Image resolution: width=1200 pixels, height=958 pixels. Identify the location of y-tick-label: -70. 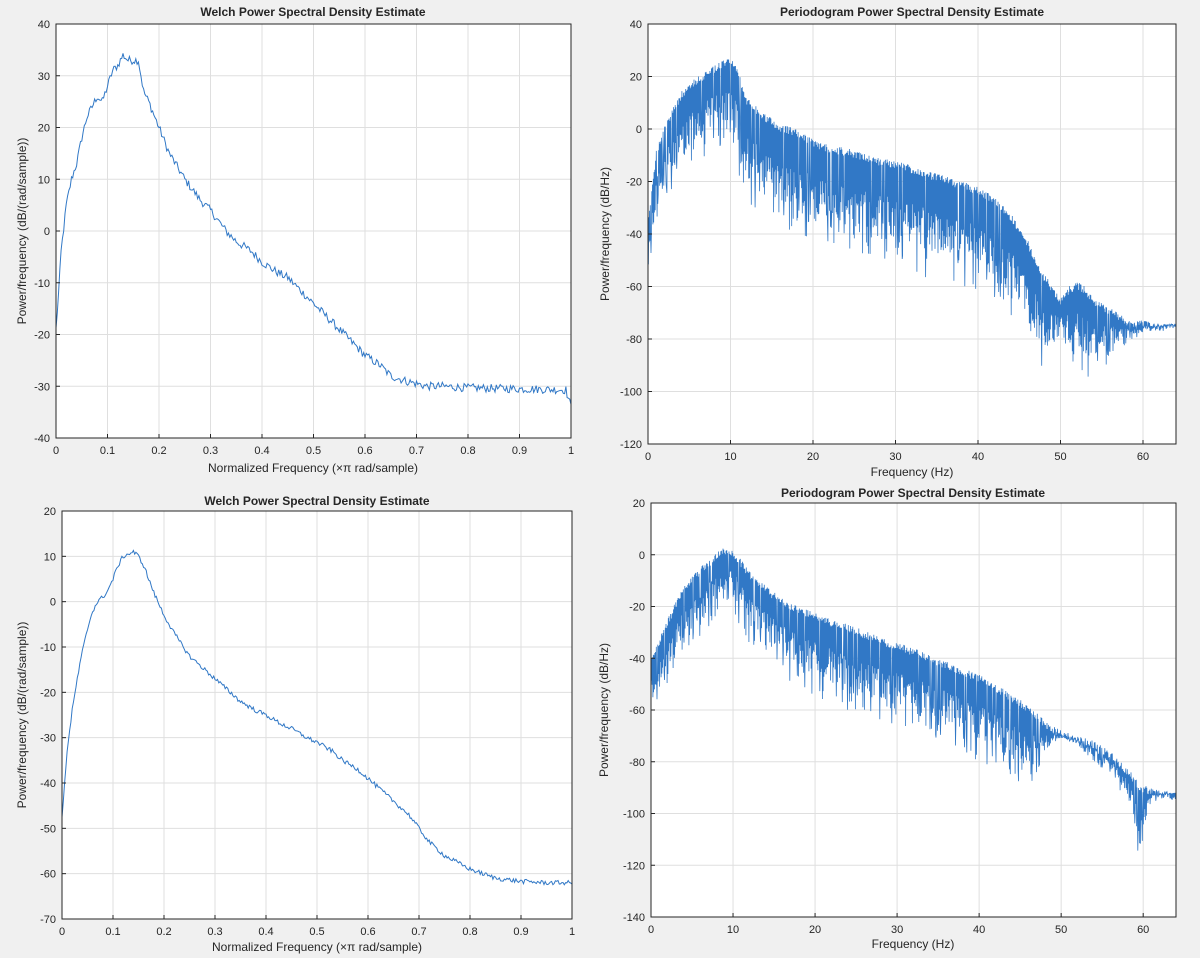
(48, 920).